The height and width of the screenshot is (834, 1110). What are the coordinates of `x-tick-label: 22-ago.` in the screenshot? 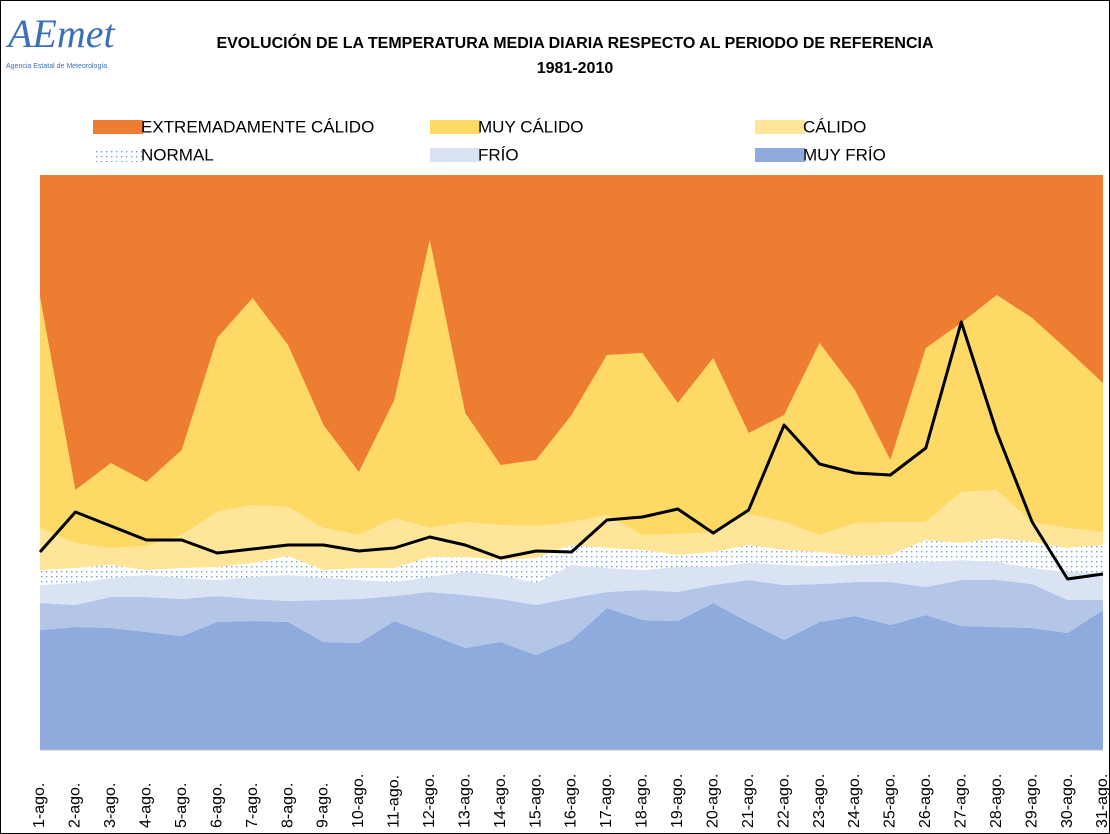 It's located at (783, 801).